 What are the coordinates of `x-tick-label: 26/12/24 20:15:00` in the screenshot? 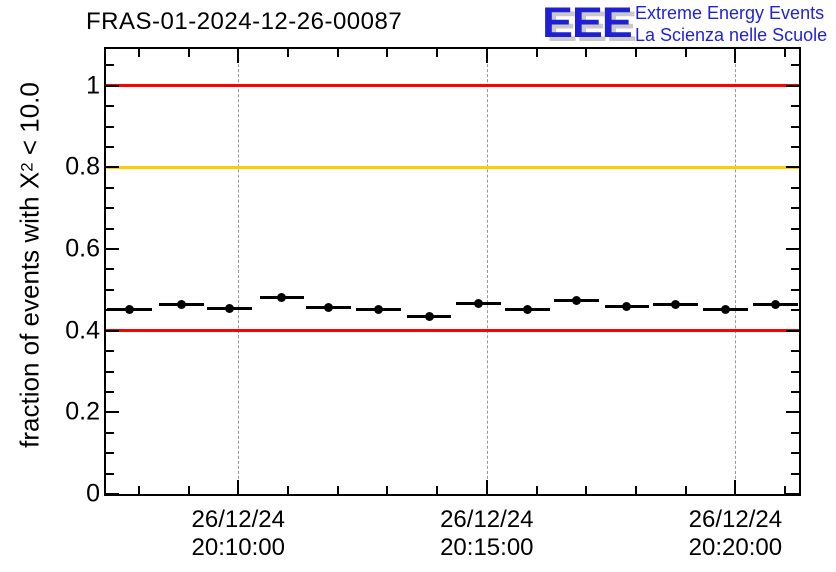 It's located at (486, 534).